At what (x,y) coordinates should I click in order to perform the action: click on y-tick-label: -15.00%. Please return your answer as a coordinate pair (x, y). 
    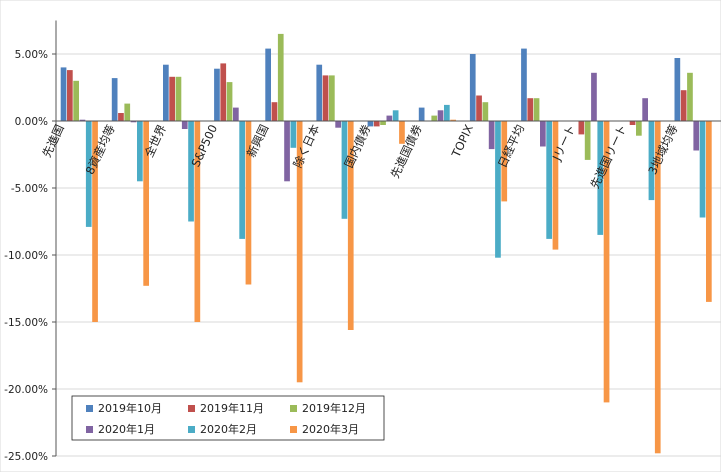
    Looking at the image, I should click on (26, 323).